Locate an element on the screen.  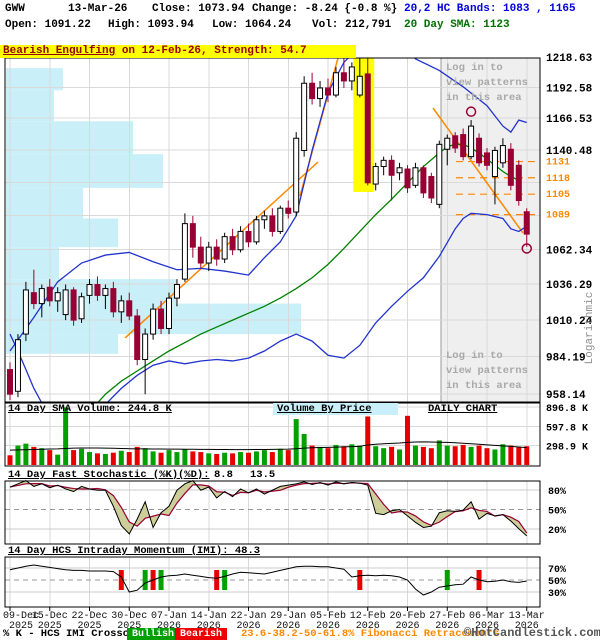
date-tick: 30-Dec 2025 is located at coordinates (129, 621).